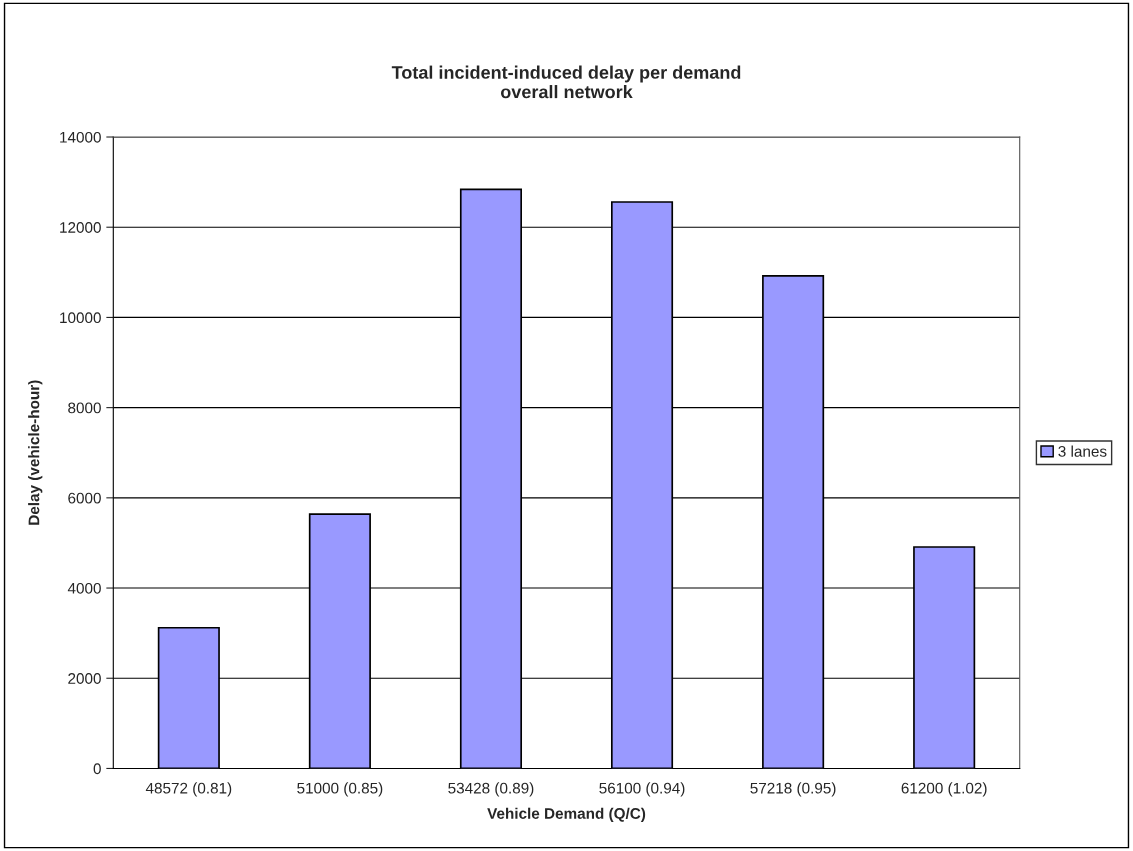  What do you see at coordinates (1082, 451) in the screenshot?
I see `legend-label: 3 lanes` at bounding box center [1082, 451].